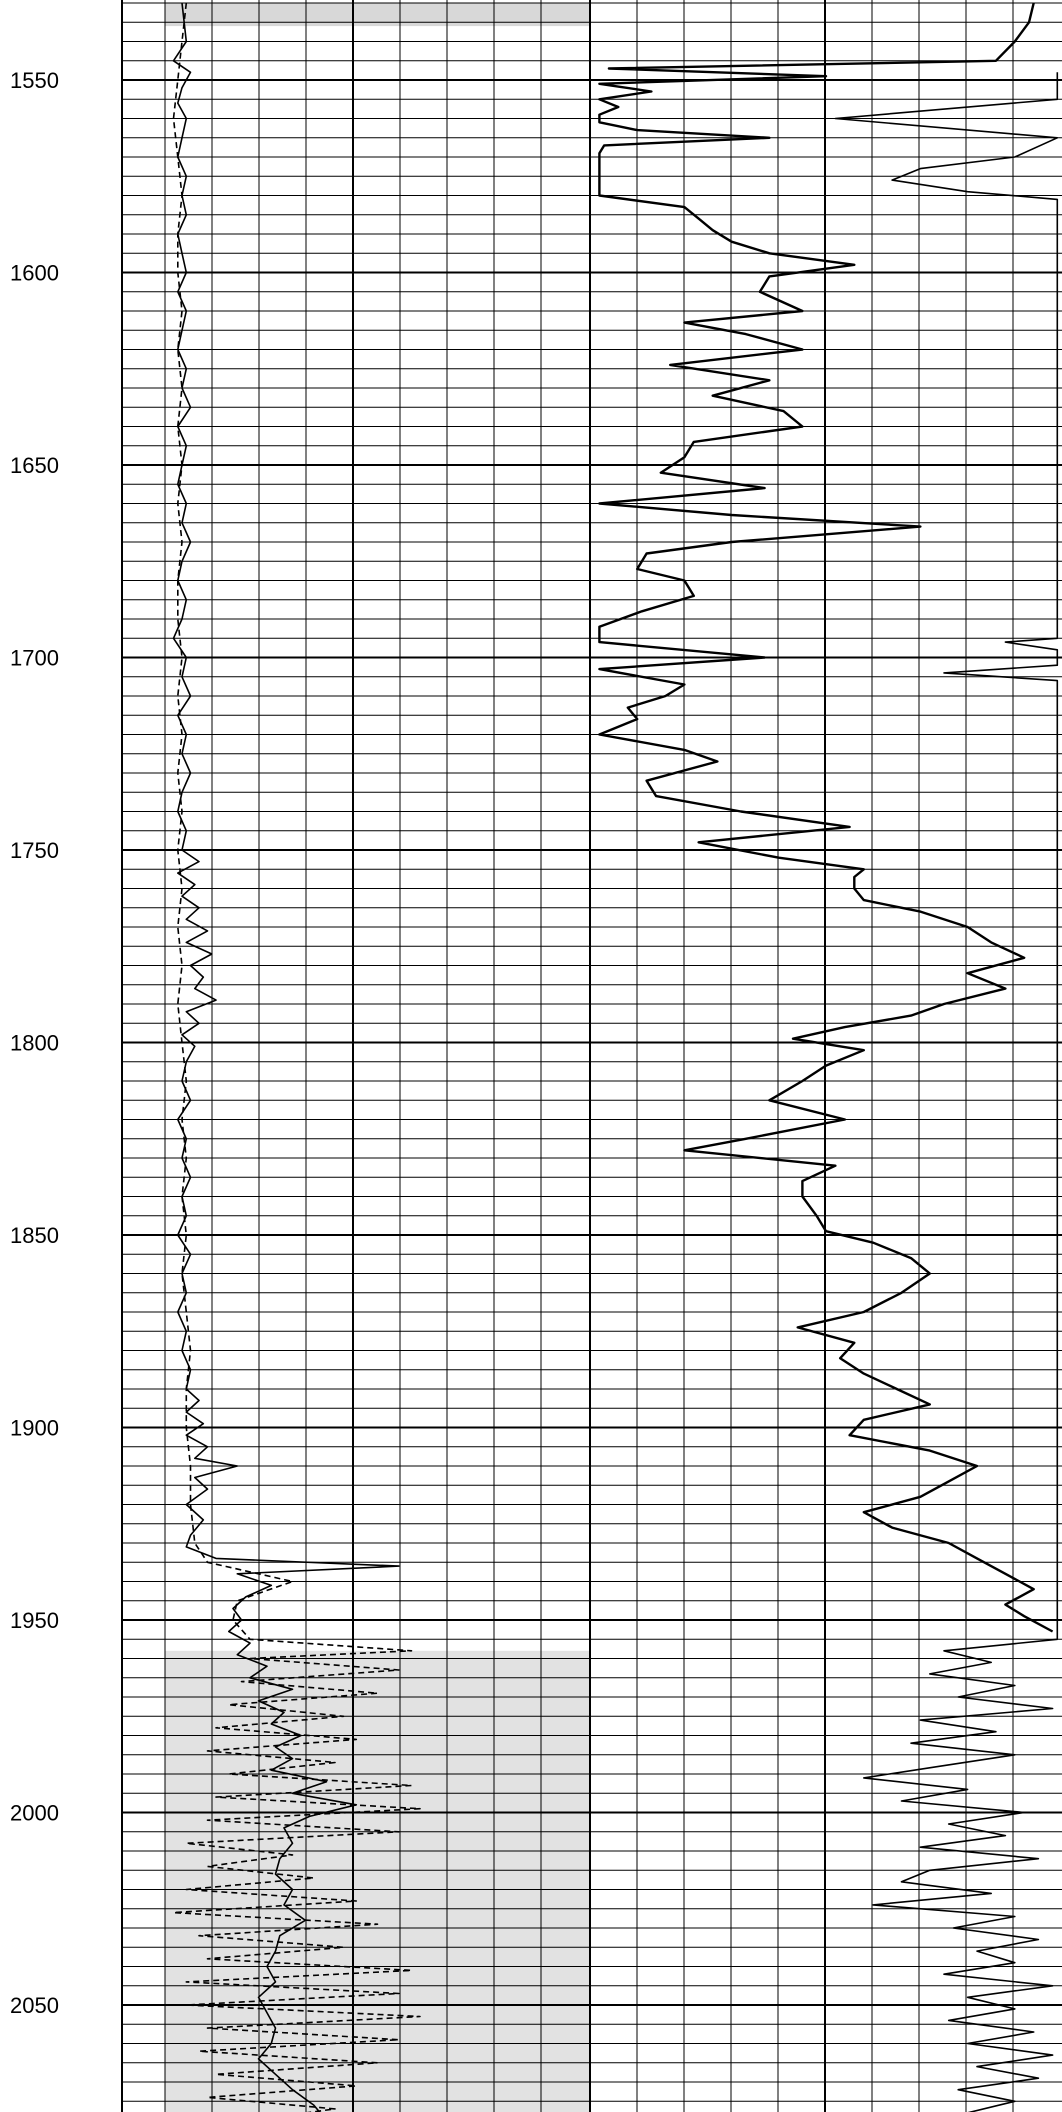  What do you see at coordinates (34, 1235) in the screenshot?
I see `depth-tick-label: 1850` at bounding box center [34, 1235].